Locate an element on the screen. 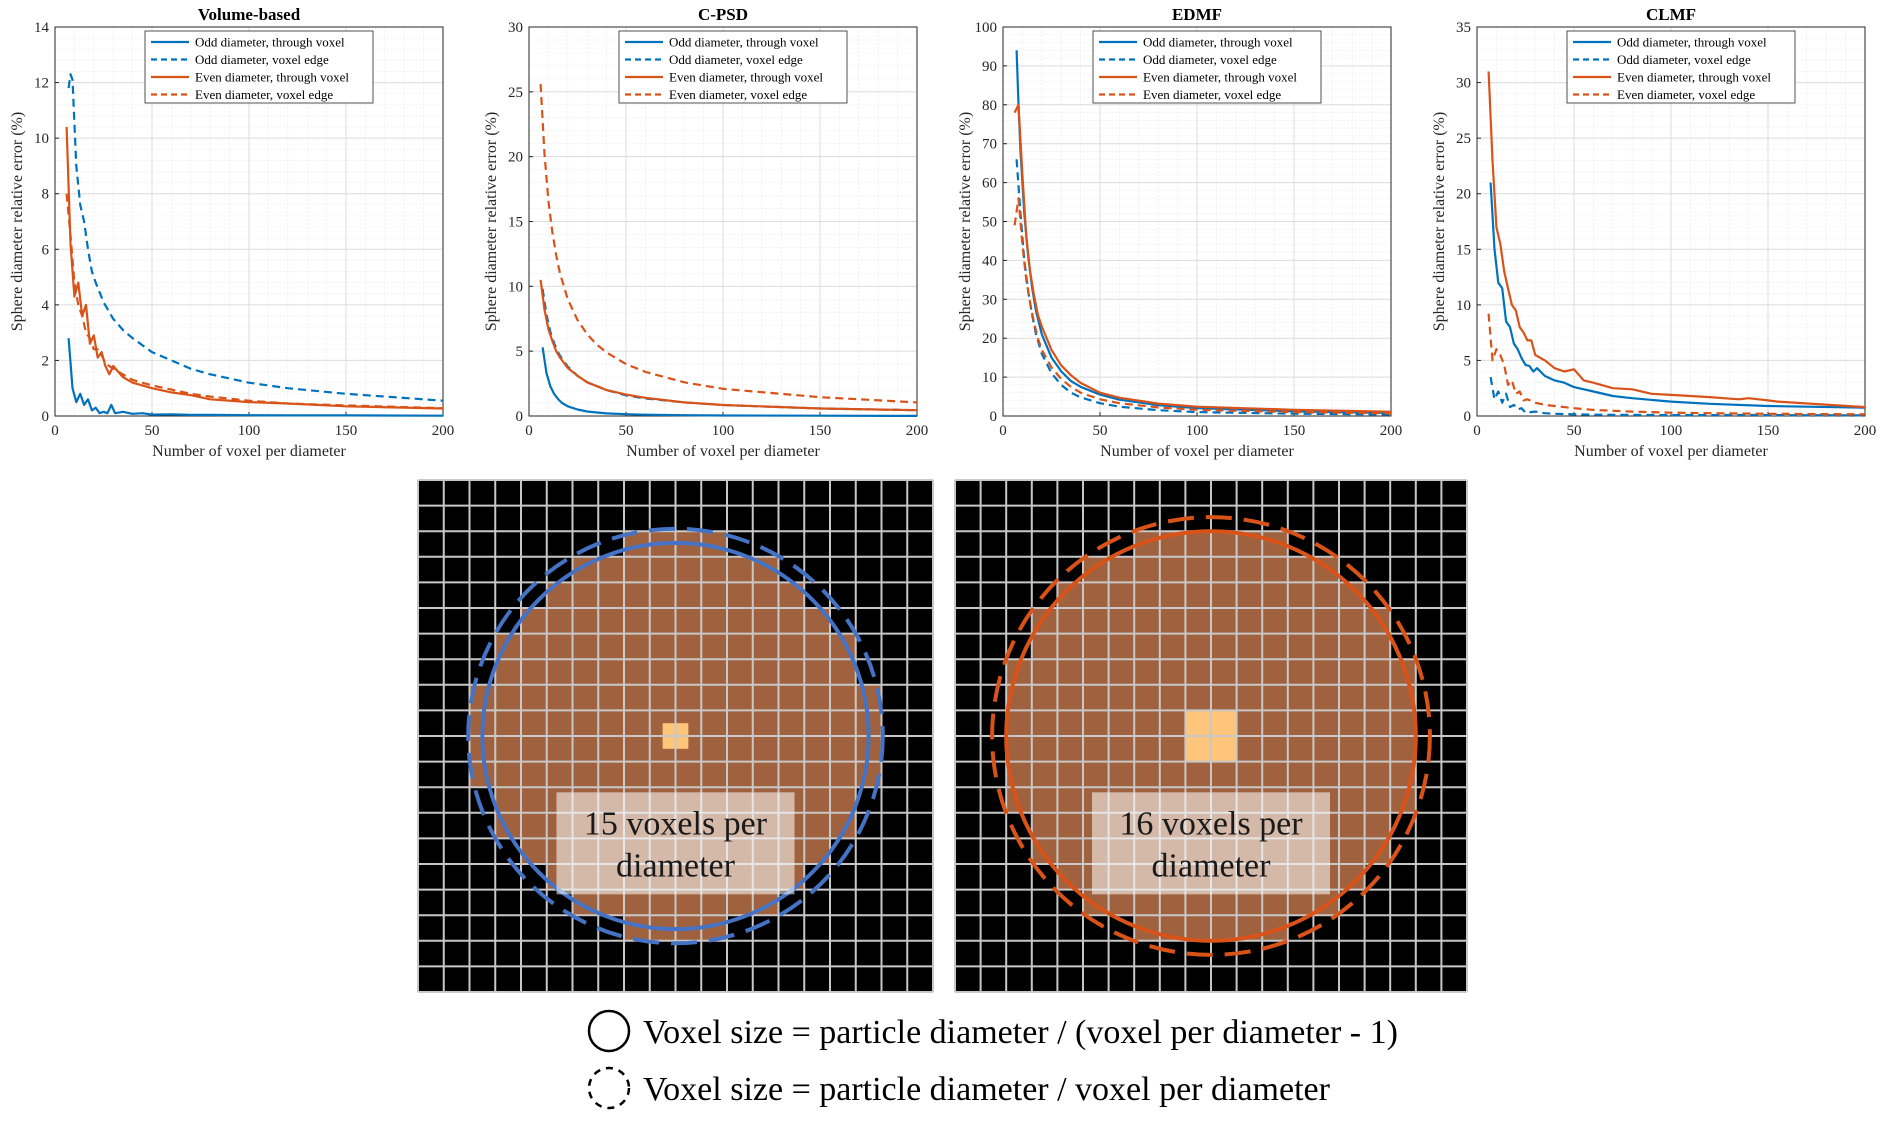  y-tick-label: 5 is located at coordinates (520, 352).